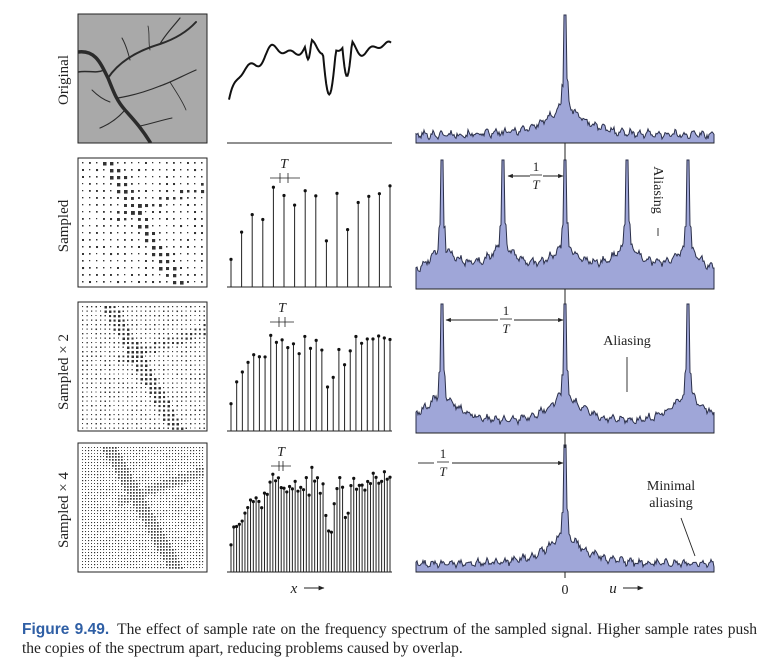 The width and height of the screenshot is (769, 664). What do you see at coordinates (64, 225) in the screenshot?
I see `row-label-sampled: Sampled` at bounding box center [64, 225].